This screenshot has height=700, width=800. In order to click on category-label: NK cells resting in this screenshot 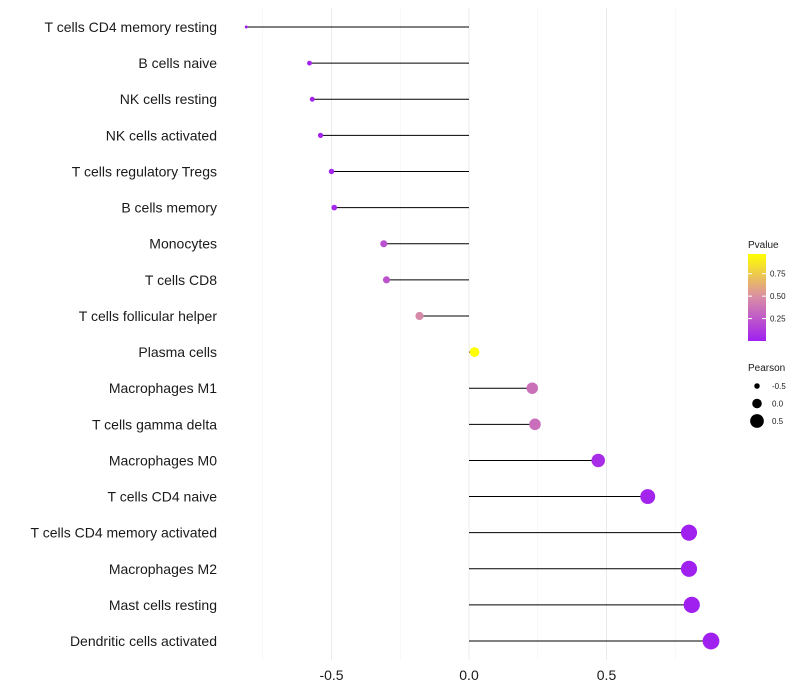, I will do `click(168, 99)`.